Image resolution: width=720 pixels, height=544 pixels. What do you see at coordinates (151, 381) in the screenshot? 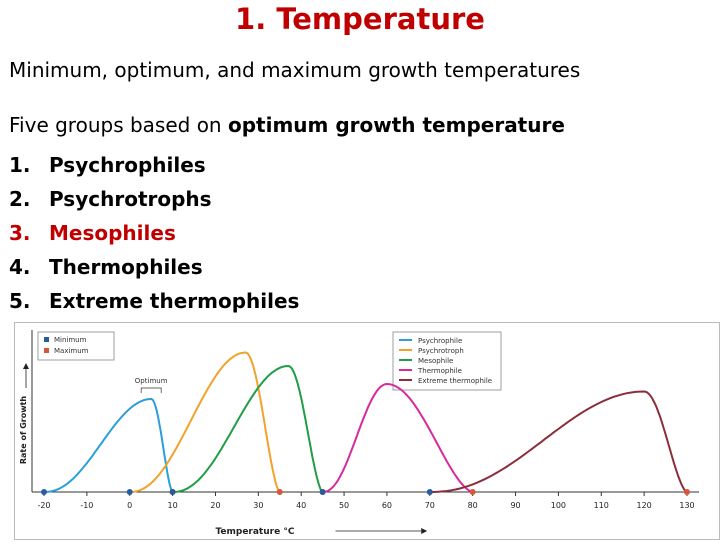
I see `optimum-annotation: Optimum` at bounding box center [151, 381].